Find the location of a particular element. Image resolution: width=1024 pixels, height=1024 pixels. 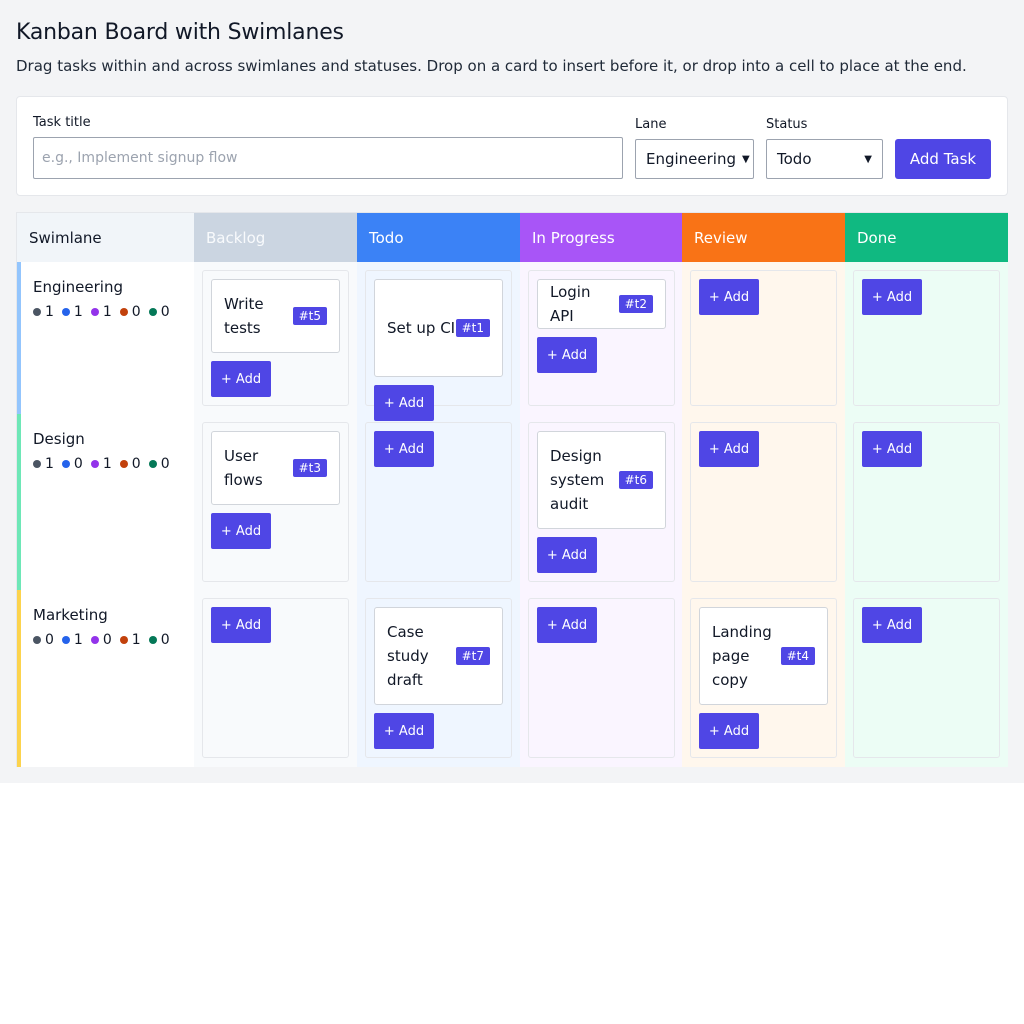

board-cell: Write tests #t5 + Add is located at coordinates (275, 338).